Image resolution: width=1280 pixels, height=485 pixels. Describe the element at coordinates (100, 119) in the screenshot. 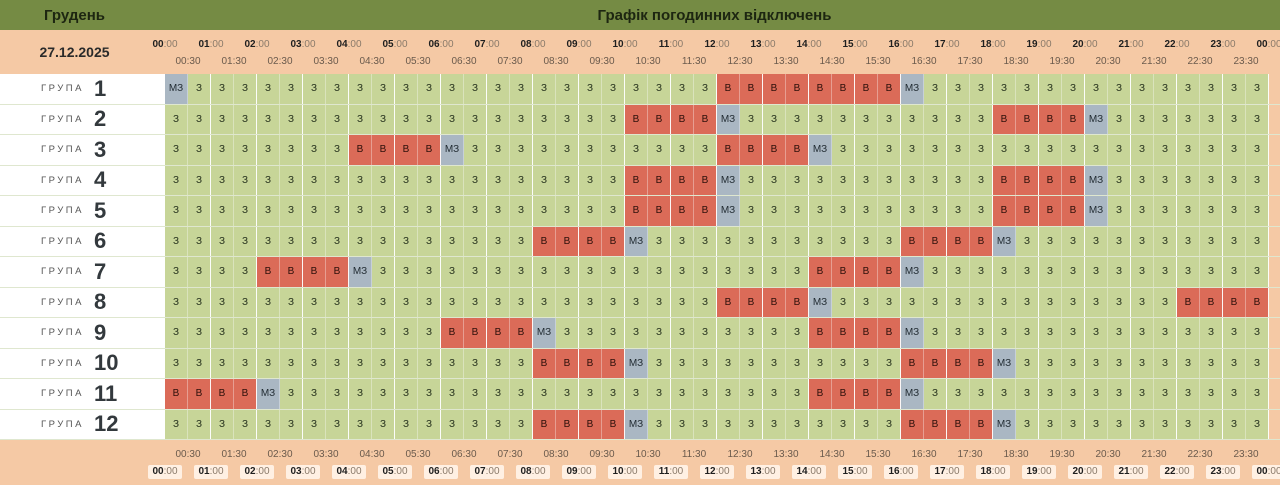

I see `group-number: 2` at that location.